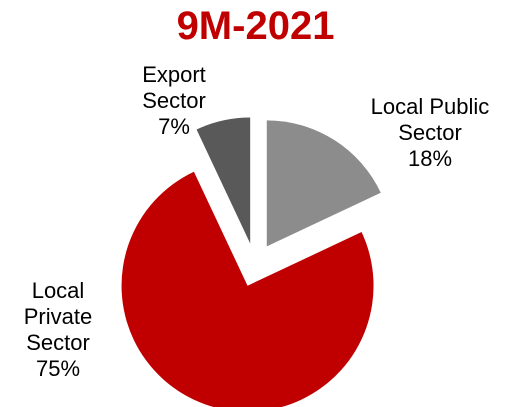 This screenshot has height=407, width=511. What do you see at coordinates (430, 106) in the screenshot?
I see `slice-label-line: Local Public` at bounding box center [430, 106].